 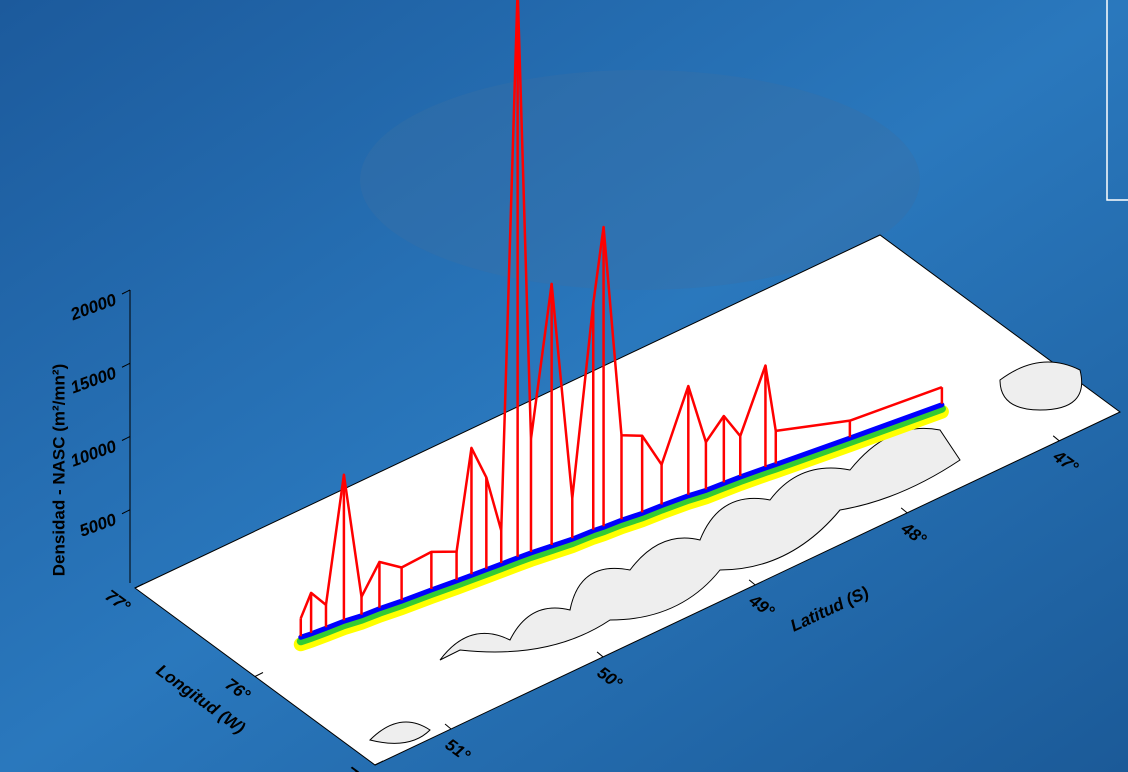 I want to click on z-axis-label: Densidad - NASC (m²/mn²), so click(x=58, y=470).